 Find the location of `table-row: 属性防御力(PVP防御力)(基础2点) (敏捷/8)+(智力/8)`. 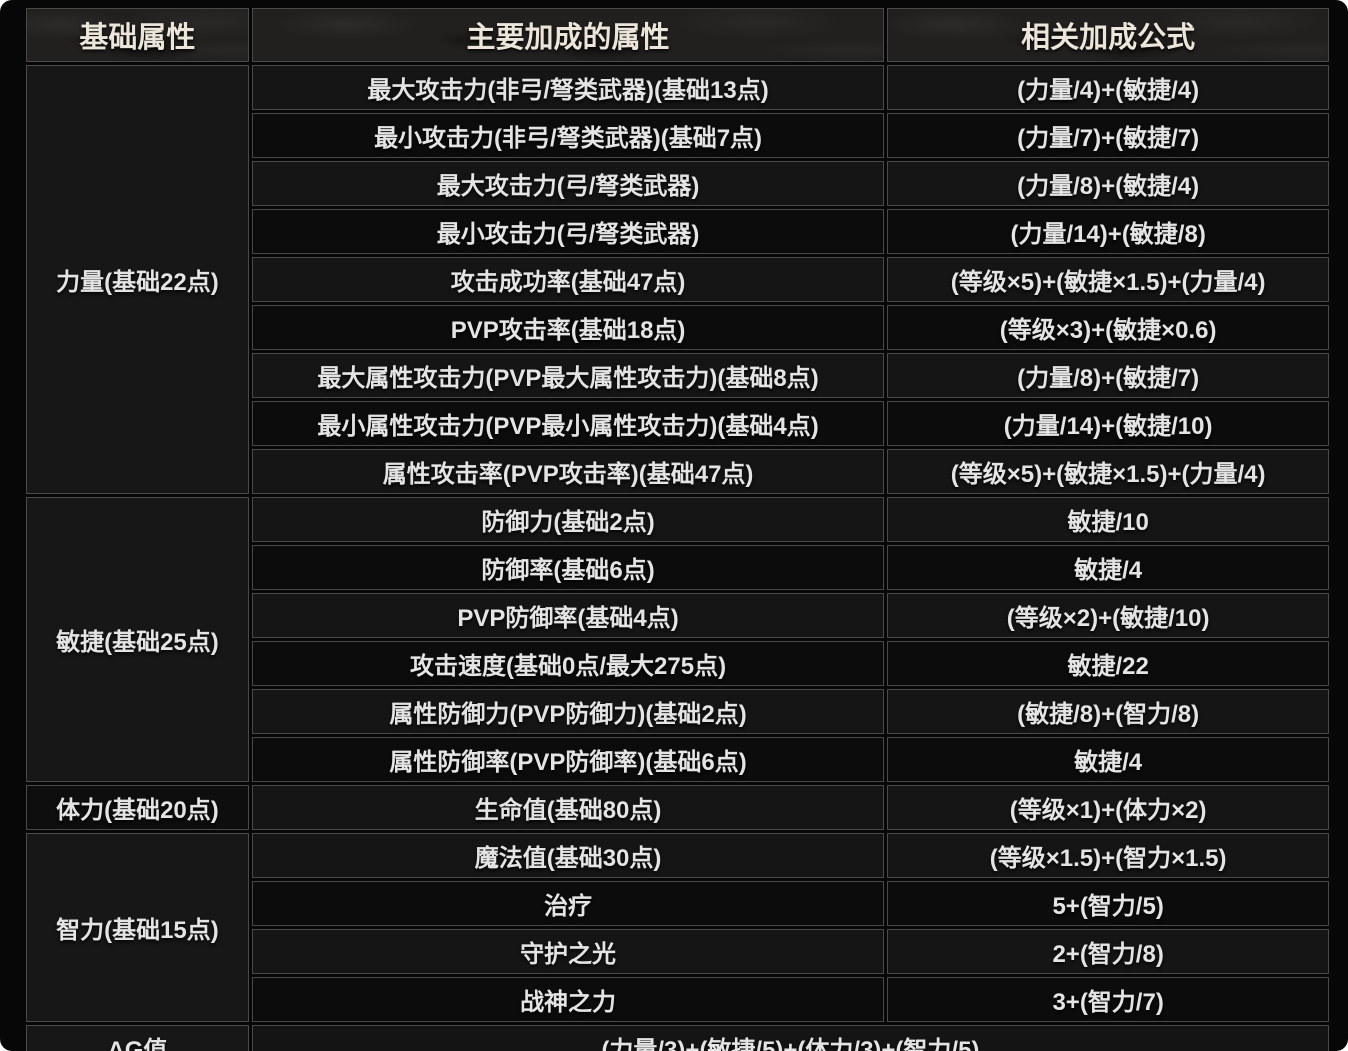

table-row: 属性防御力(PVP防御力)(基础2点) (敏捷/8)+(智力/8) is located at coordinates (677, 711).